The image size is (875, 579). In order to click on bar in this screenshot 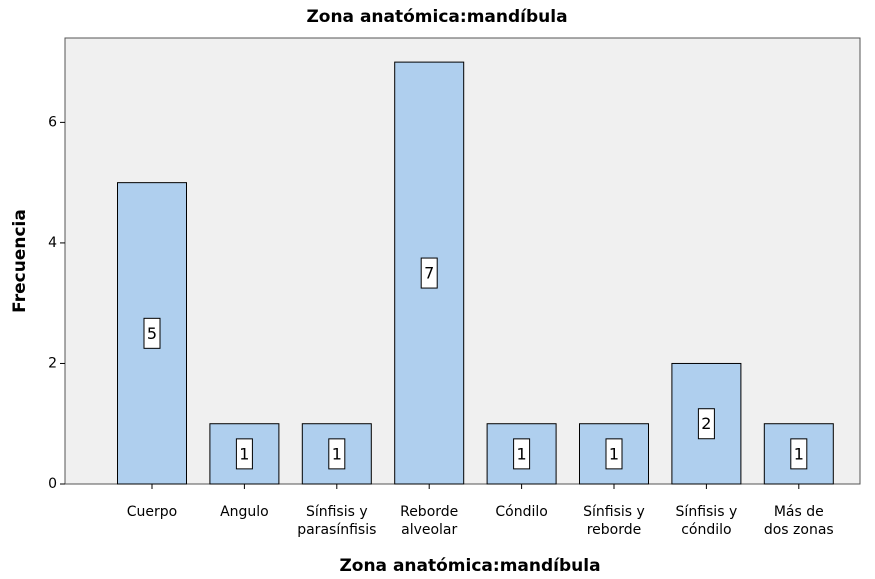, I will do `click(521, 454)`.